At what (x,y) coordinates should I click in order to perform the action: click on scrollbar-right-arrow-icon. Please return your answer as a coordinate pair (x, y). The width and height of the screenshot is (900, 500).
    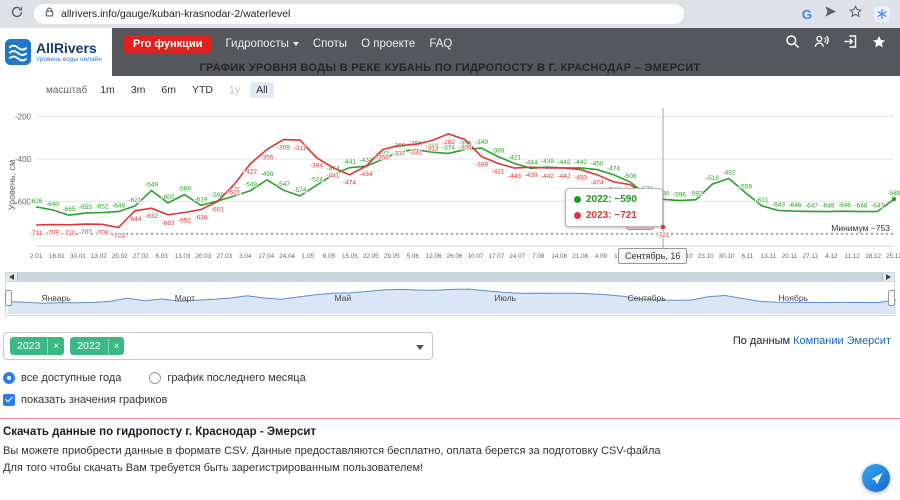
    Looking at the image, I should click on (888, 277).